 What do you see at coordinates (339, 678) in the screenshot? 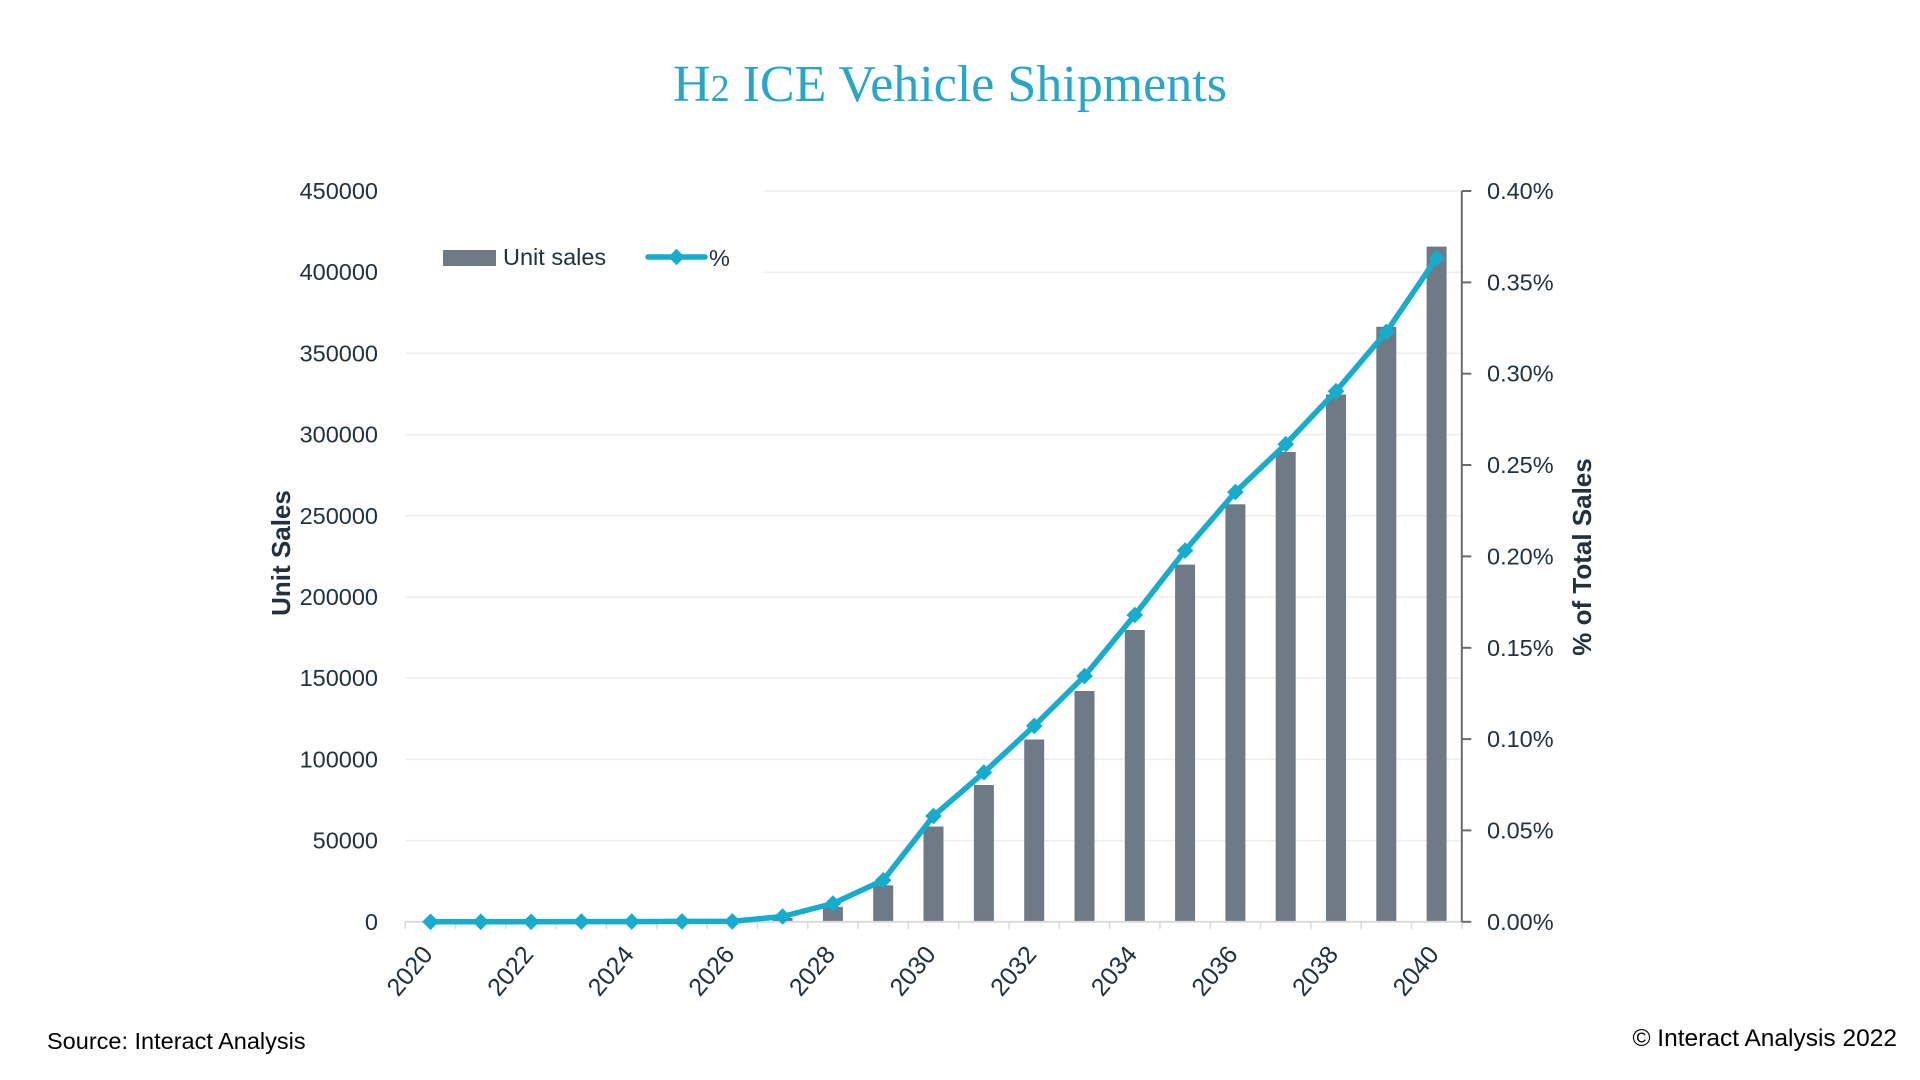
I see `svg-text: 150000` at bounding box center [339, 678].